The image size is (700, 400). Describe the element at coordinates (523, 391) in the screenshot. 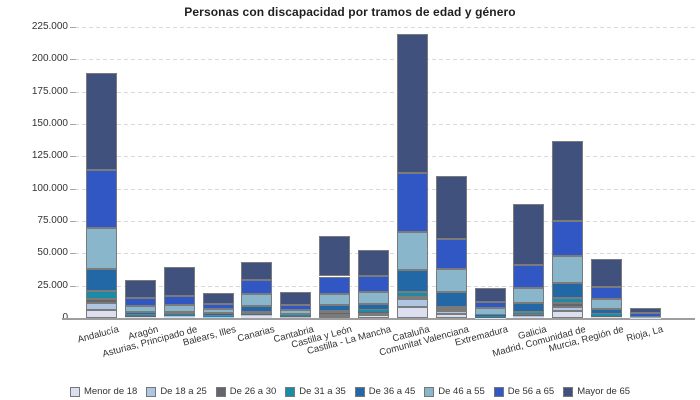

I see `legend-item: De 56 a 65` at that location.